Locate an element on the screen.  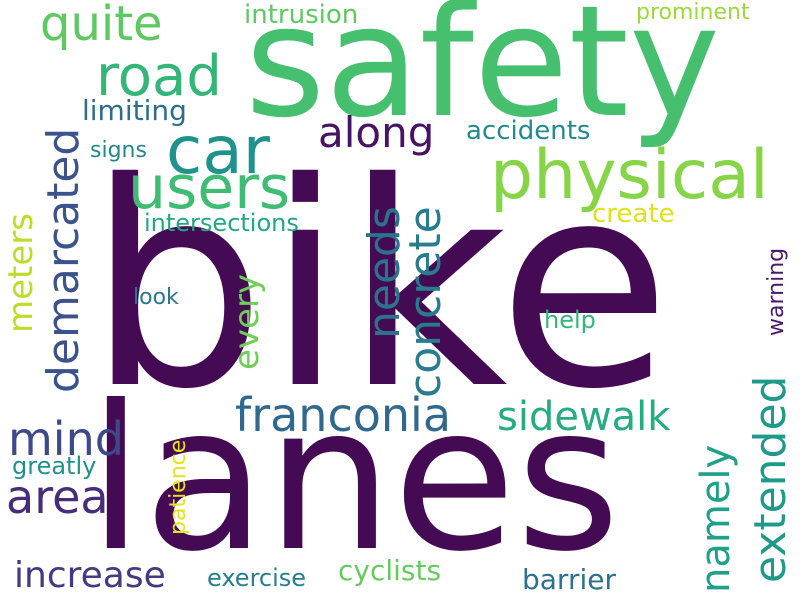
word-patience: patience is located at coordinates (178, 487).